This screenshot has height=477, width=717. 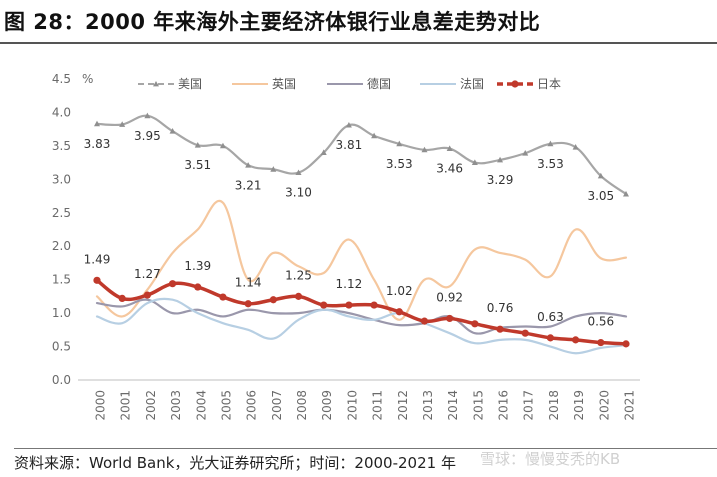 I want to click on x-tick-label: 2001, so click(x=126, y=405).